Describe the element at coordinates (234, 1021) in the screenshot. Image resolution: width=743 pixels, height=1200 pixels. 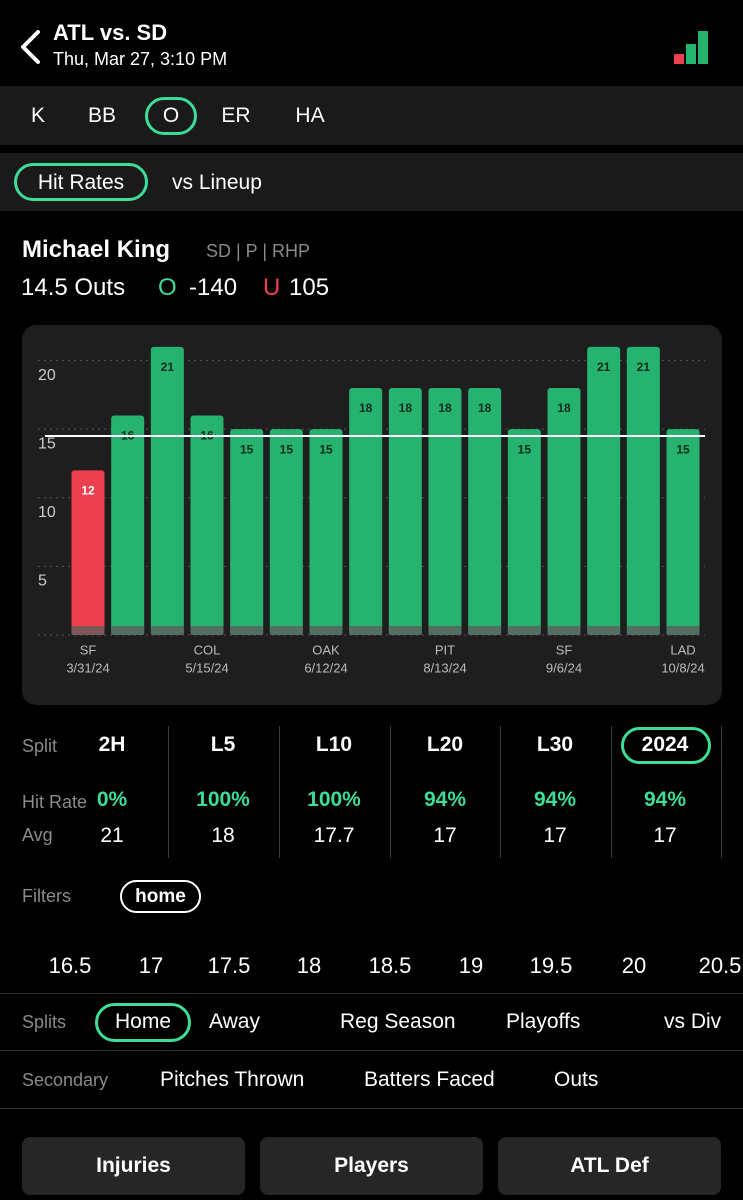
I see `split-option: Away` at that location.